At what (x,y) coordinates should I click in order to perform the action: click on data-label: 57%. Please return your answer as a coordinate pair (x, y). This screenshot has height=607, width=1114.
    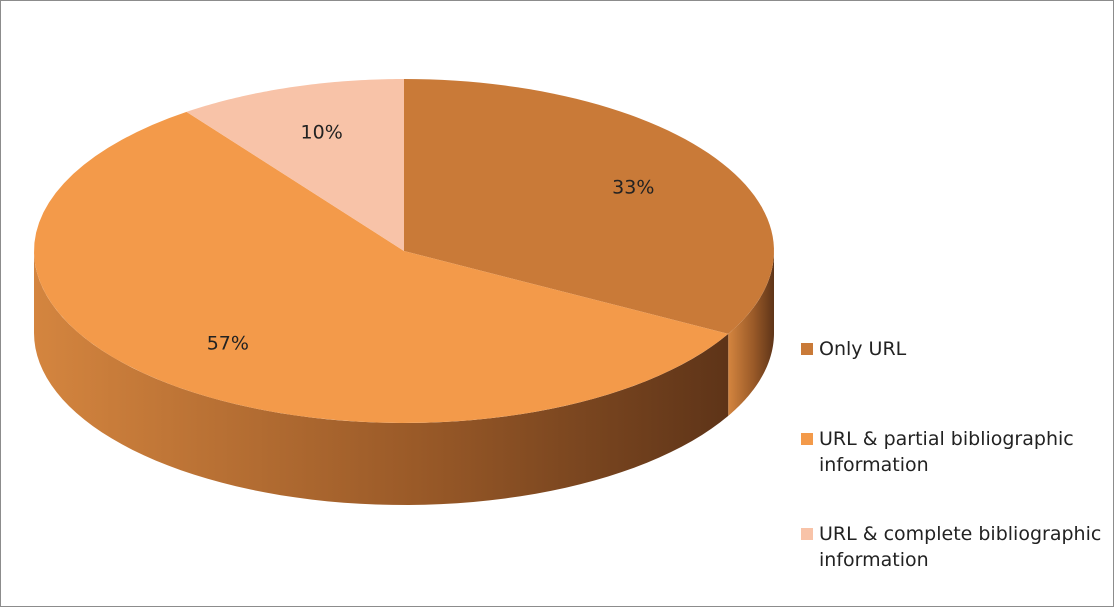
    Looking at the image, I should click on (228, 343).